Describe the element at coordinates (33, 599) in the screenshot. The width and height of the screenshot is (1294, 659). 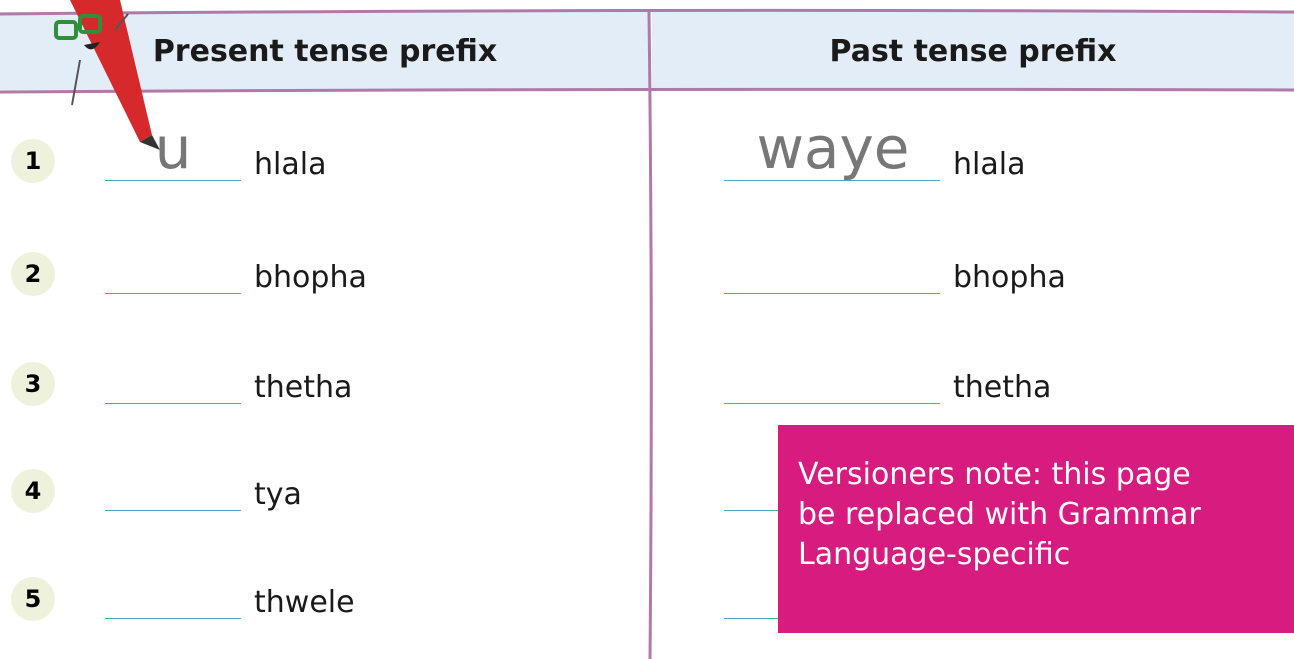
I see `row-number: 5` at that location.